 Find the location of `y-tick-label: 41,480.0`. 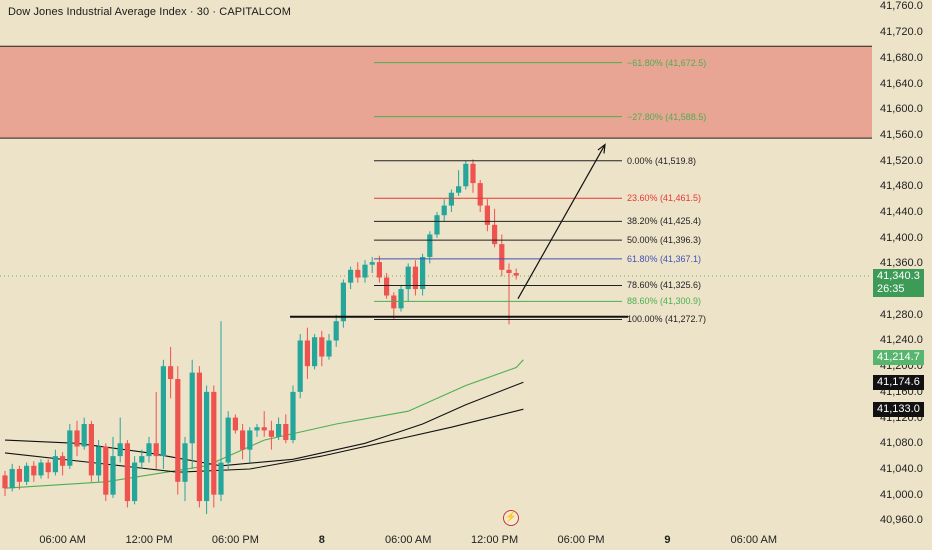

y-tick-label: 41,480.0 is located at coordinates (901, 186).